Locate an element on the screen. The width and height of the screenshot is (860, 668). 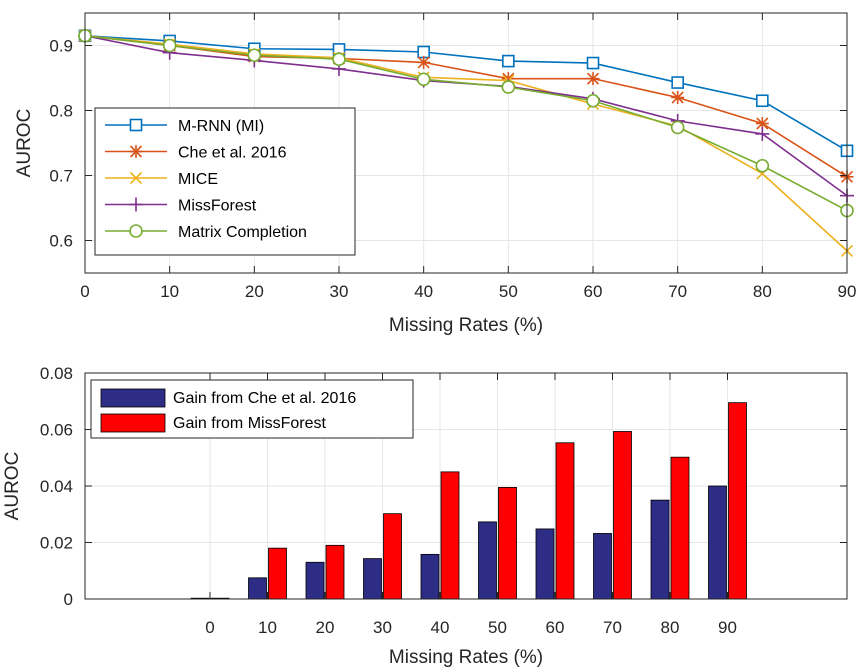
bar-chart-x-tick-label: 60 is located at coordinates (555, 627).